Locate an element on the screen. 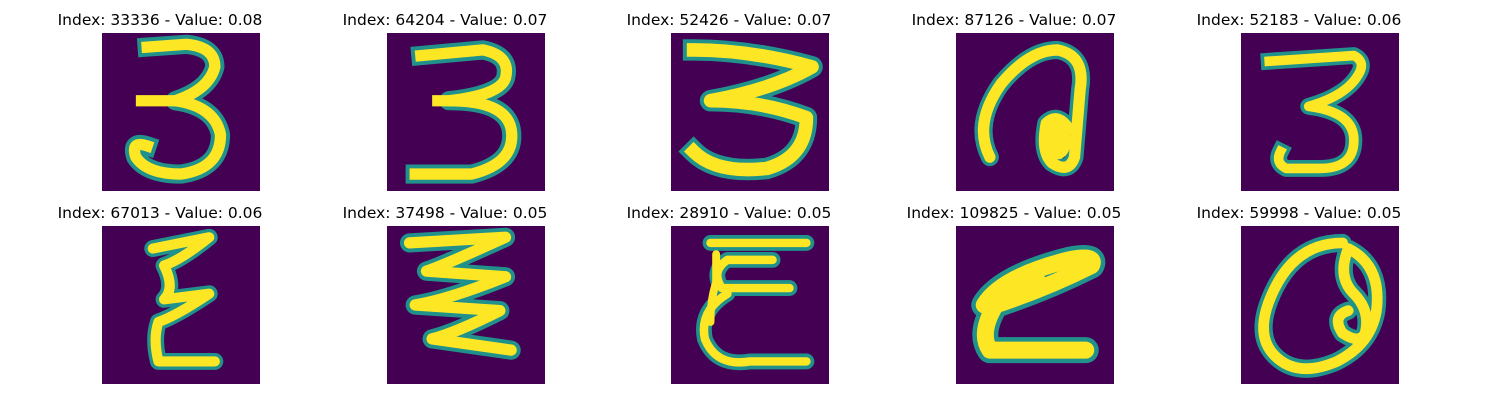 This screenshot has width=1500, height=400. panel-title: Index: 52426 - Value: 0.07 is located at coordinates (729, 20).